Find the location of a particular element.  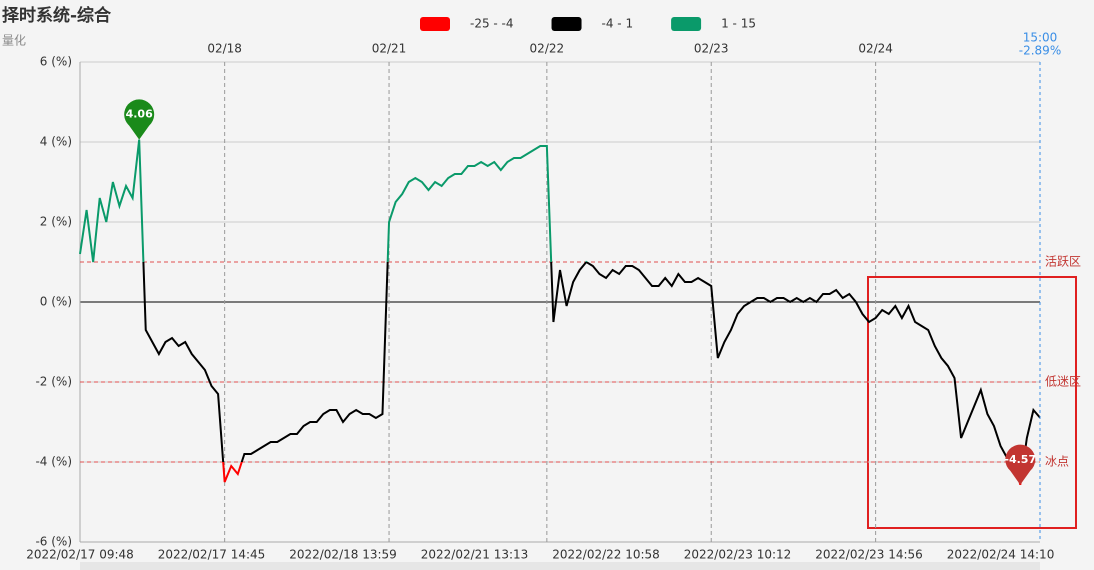

y-tick-label: -6 (%) is located at coordinates (53, 542).